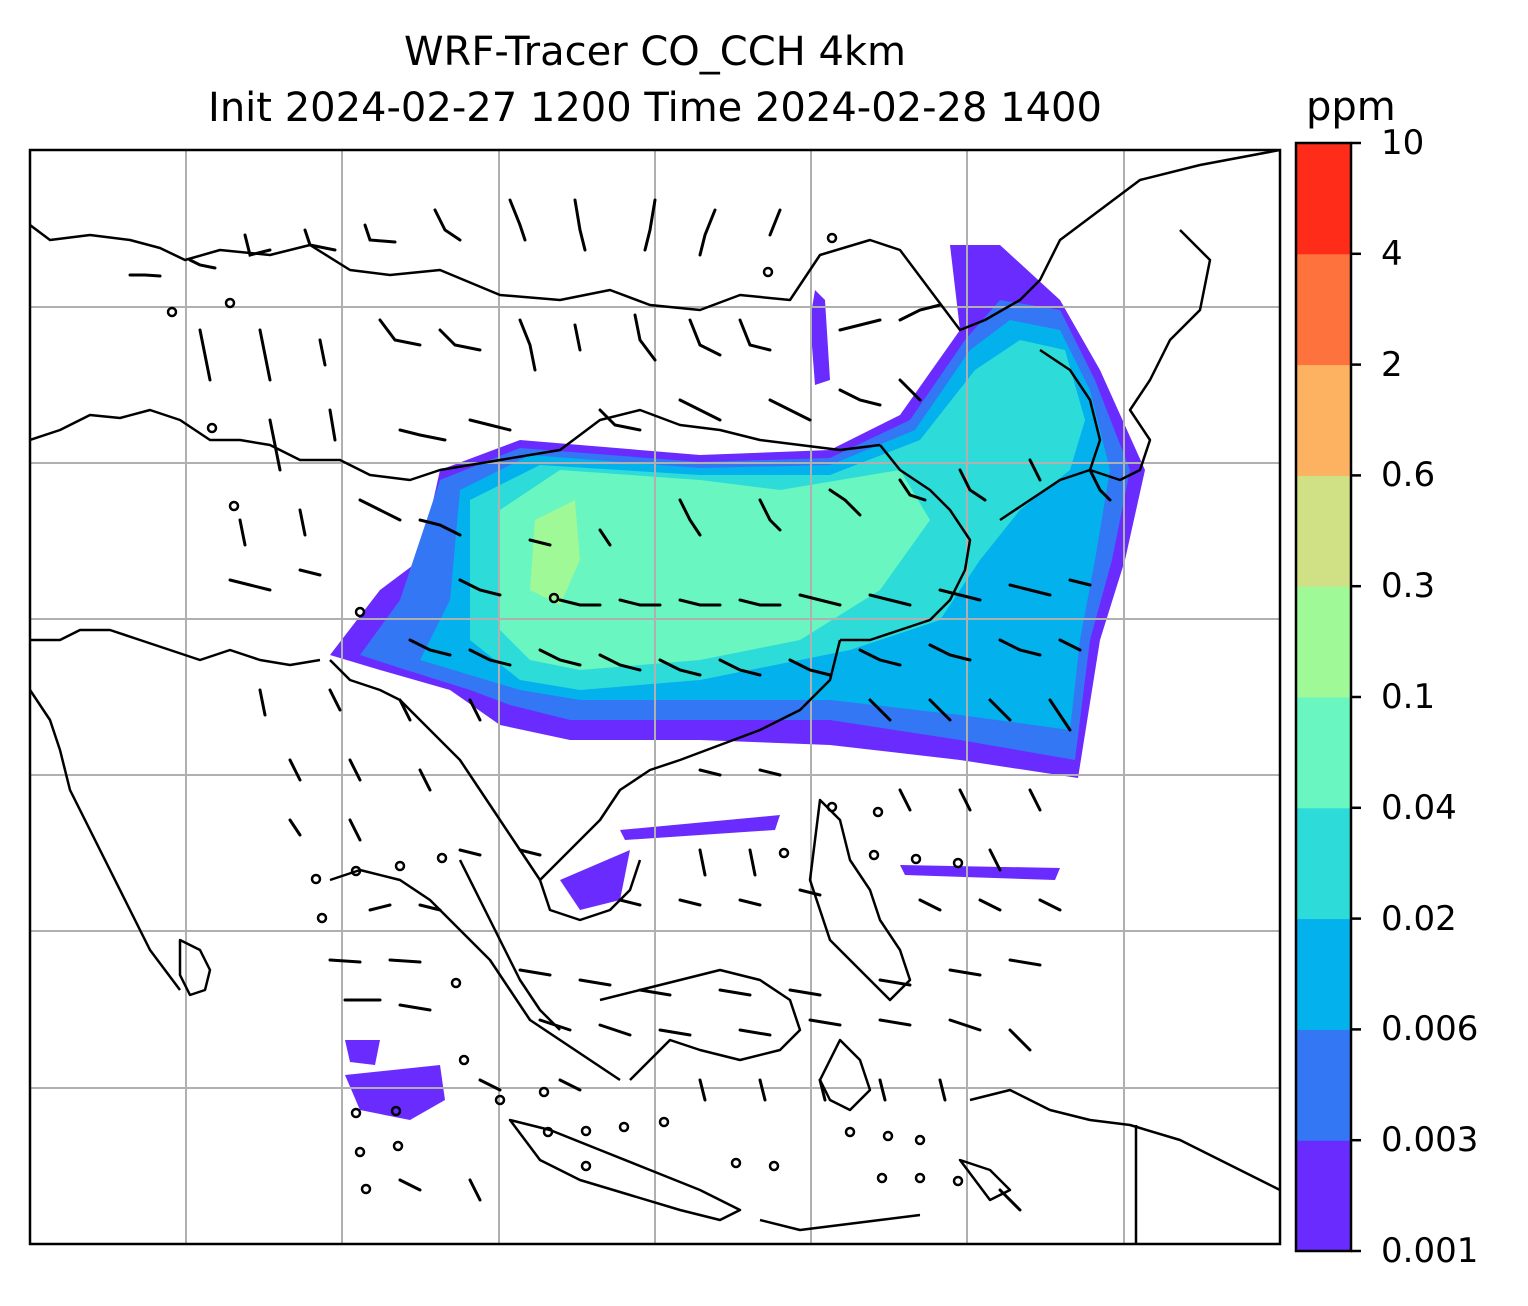  Describe the element at coordinates (1392, 364) in the screenshot. I see `colorbar-tick-label: 2` at that location.